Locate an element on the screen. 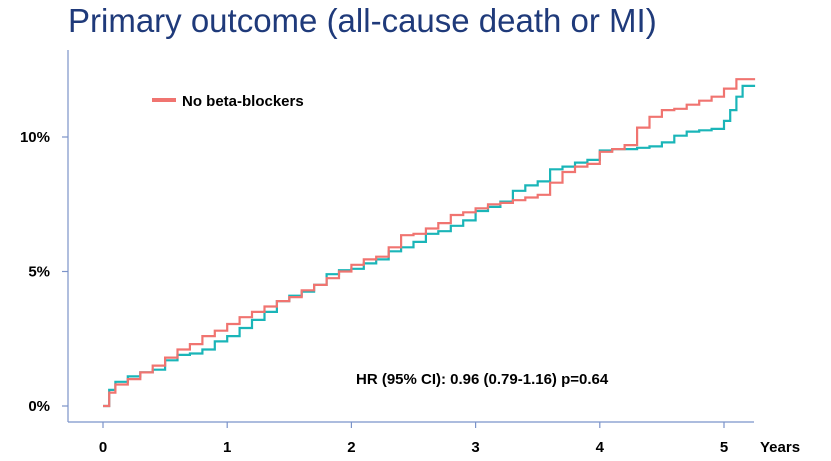 Image resolution: width=831 pixels, height=461 pixels. legend-label-no-beta-blockers: No beta-blockers is located at coordinates (243, 101).